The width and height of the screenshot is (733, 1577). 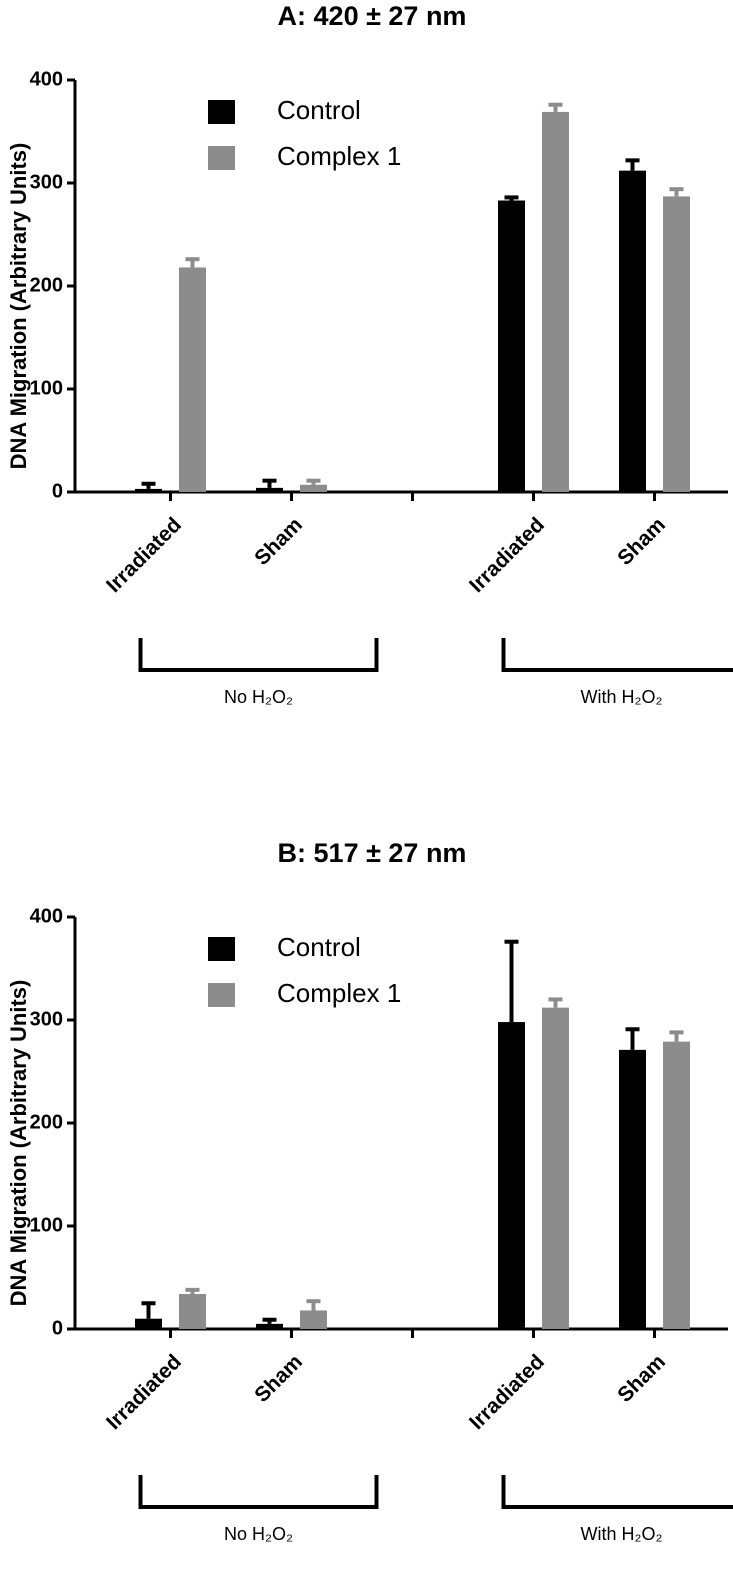 What do you see at coordinates (372, 16) in the screenshot?
I see `chart-title: A: 420 ± 27 nm` at bounding box center [372, 16].